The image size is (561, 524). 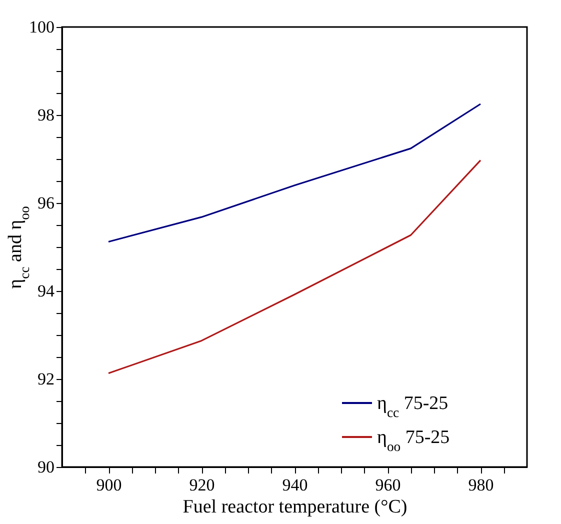 I want to click on y-tick-label: 90, so click(x=46, y=467).